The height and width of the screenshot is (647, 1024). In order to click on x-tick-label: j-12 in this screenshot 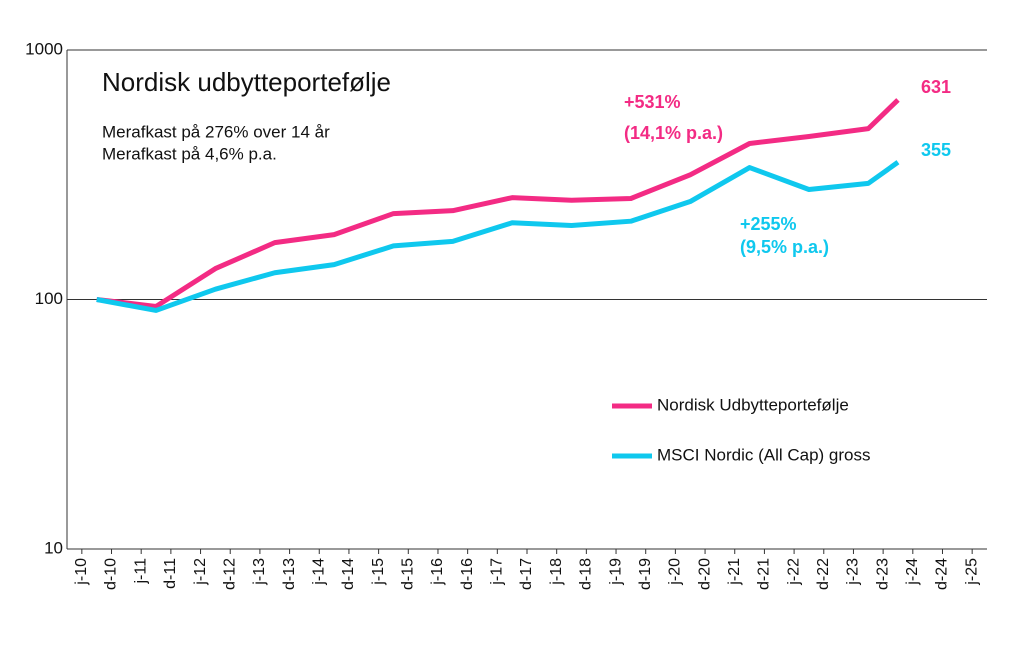, I will do `click(200, 572)`.